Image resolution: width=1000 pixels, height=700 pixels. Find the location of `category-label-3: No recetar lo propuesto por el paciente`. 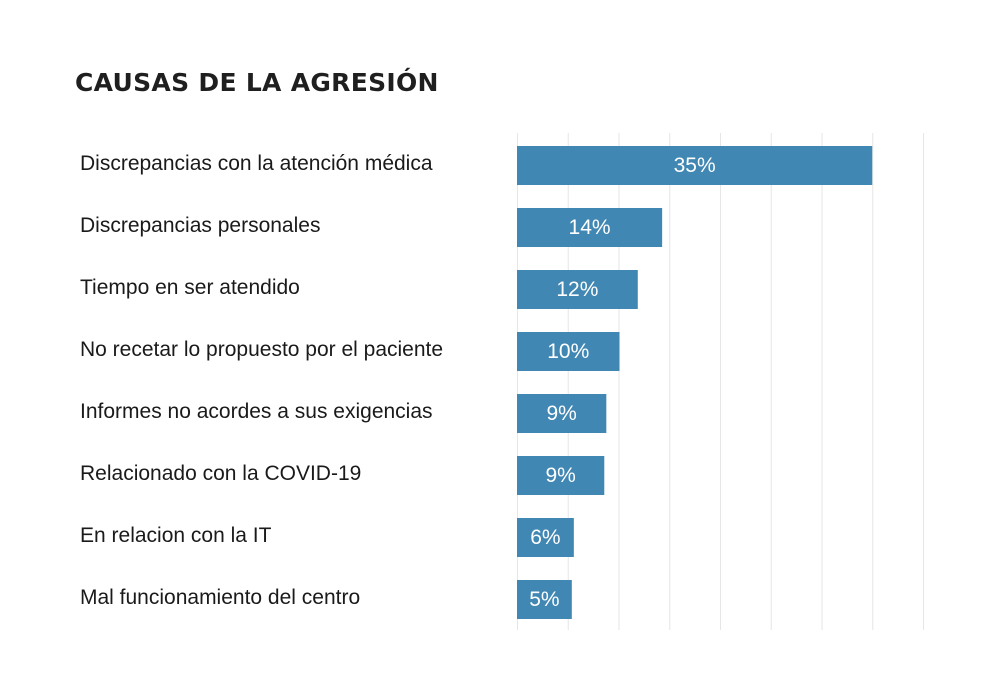

category-label-3: No recetar lo propuesto por el paciente is located at coordinates (261, 349).